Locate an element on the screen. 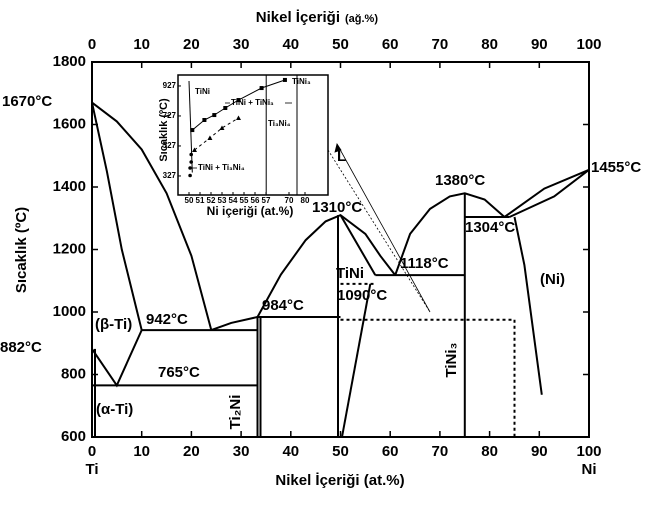 The height and width of the screenshot is (513, 658). inset-annotation: TiNi + TiNi₃ is located at coordinates (252, 102).